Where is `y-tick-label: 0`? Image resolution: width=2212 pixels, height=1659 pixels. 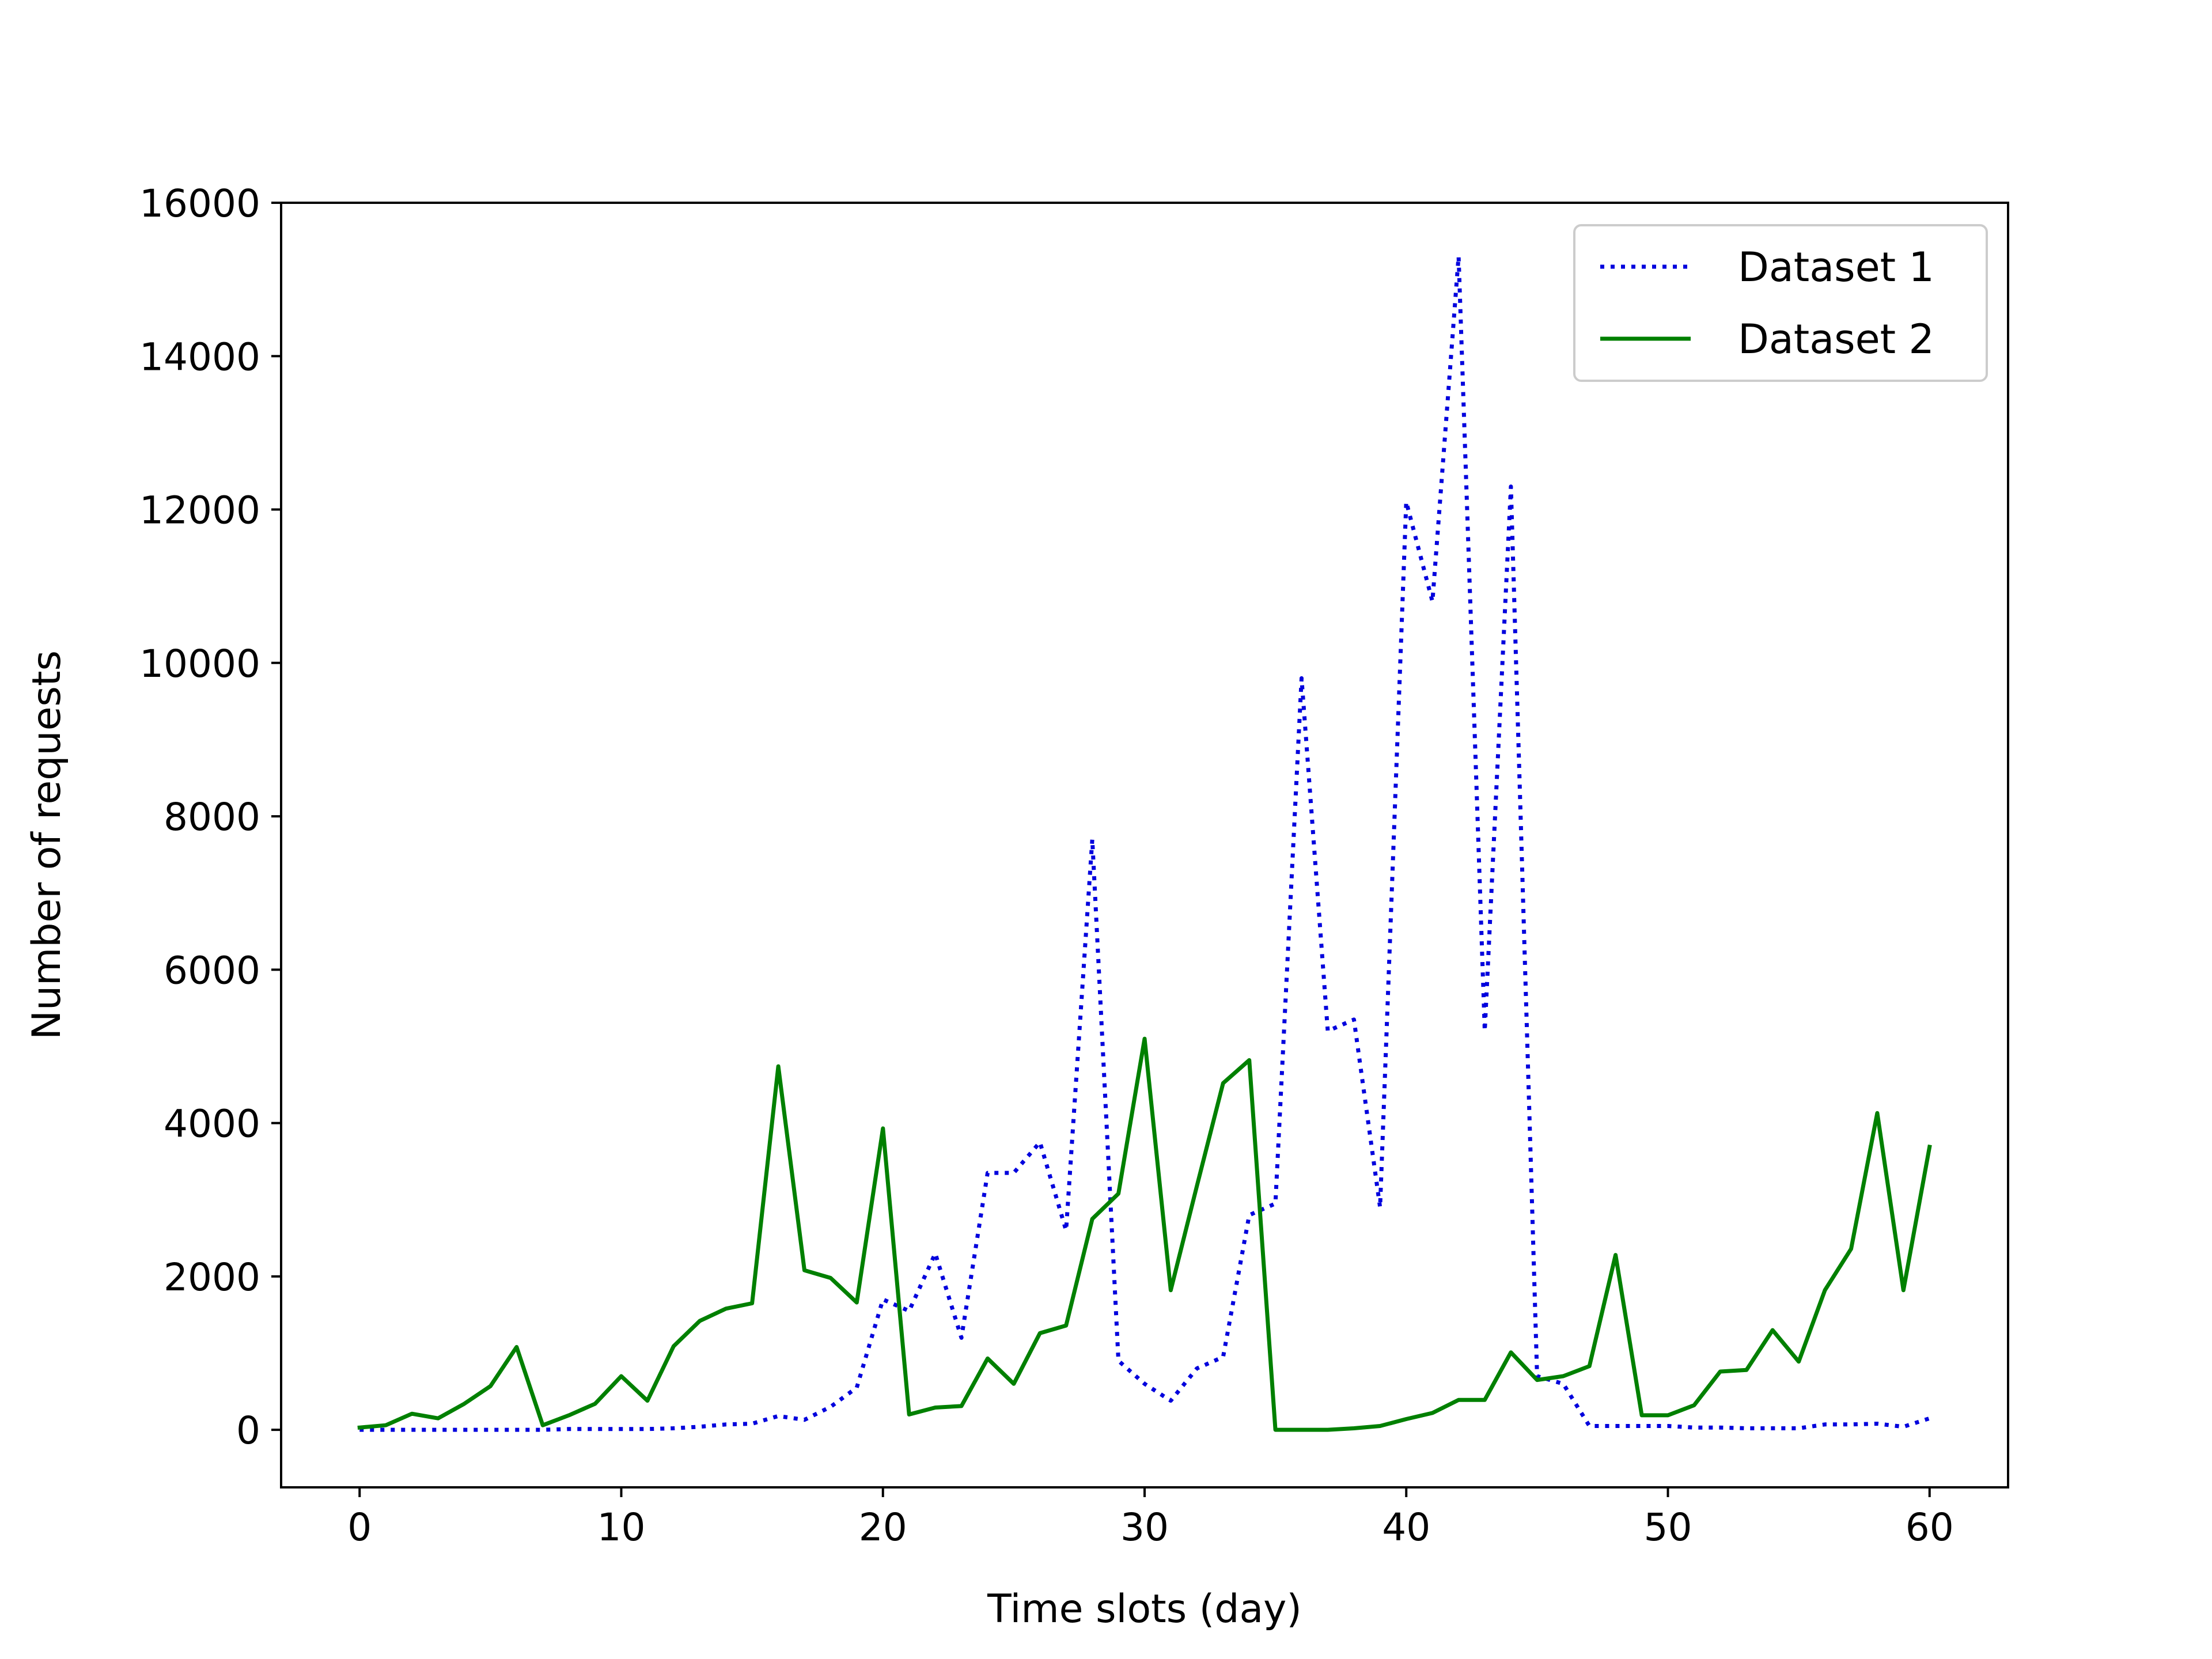 y-tick-label: 0 is located at coordinates (248, 1430).